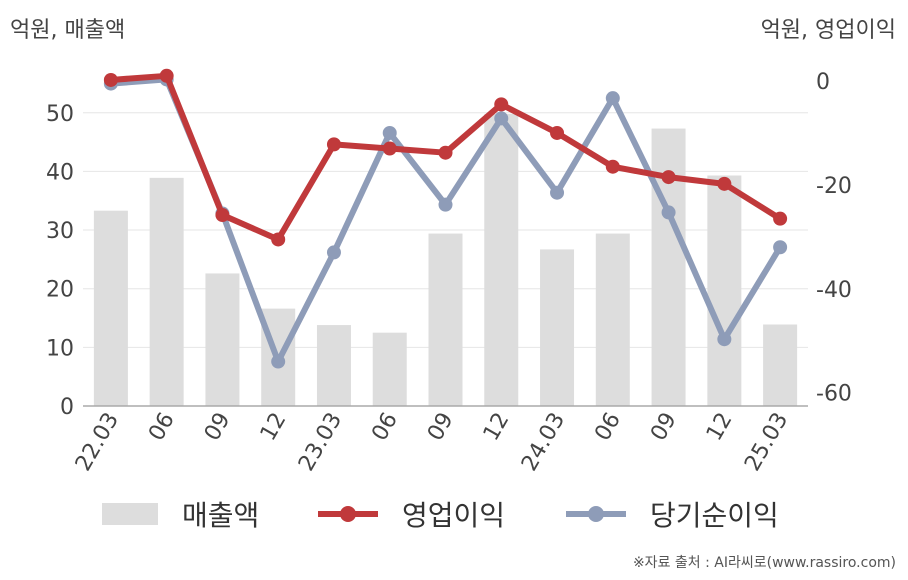  Describe the element at coordinates (60, 348) in the screenshot. I see `left-tick-label: 10` at that location.